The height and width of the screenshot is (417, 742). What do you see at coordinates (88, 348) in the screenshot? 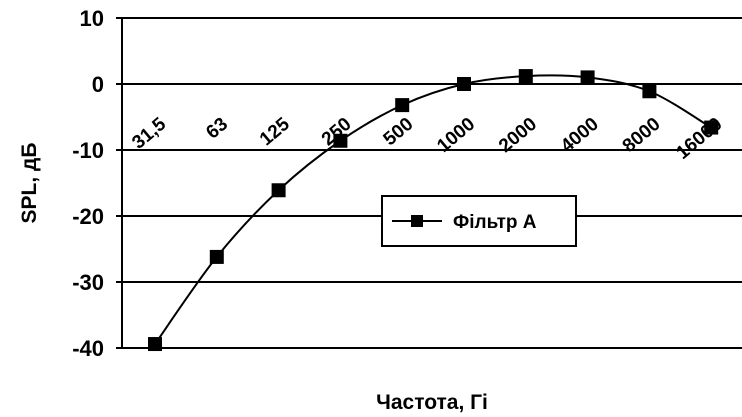
I see `y-tick-label: -40` at bounding box center [88, 348].